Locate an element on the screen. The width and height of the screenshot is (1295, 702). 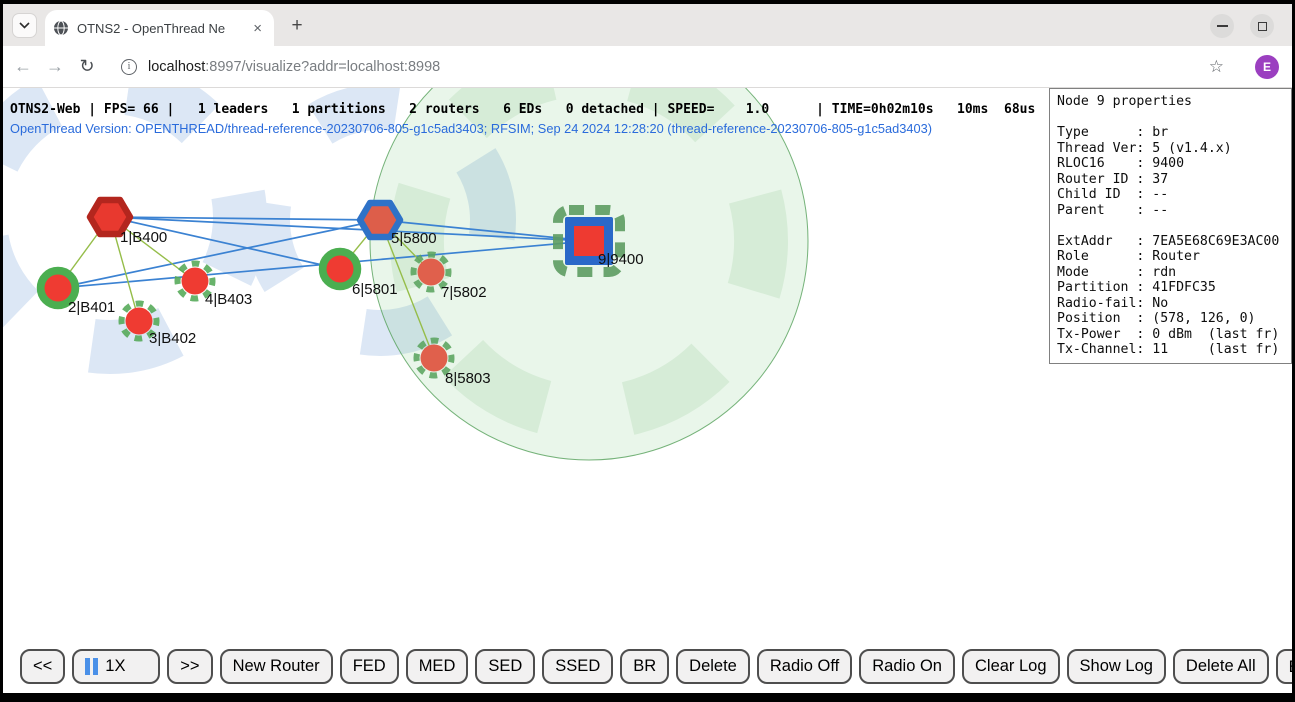
delete-button: Delete is located at coordinates (713, 666).